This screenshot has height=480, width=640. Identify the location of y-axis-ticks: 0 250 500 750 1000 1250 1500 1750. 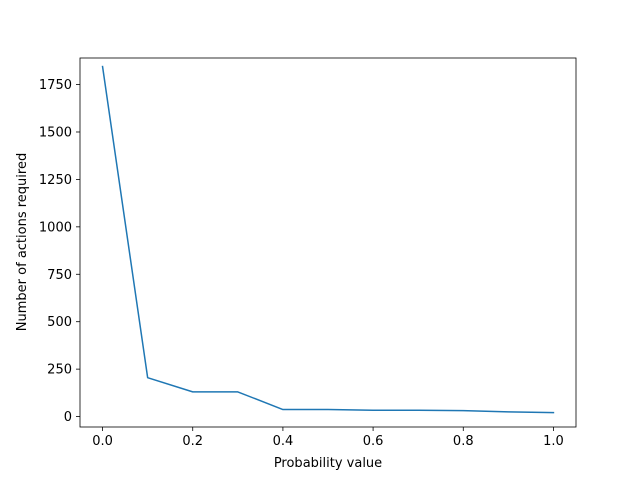
(59, 251).